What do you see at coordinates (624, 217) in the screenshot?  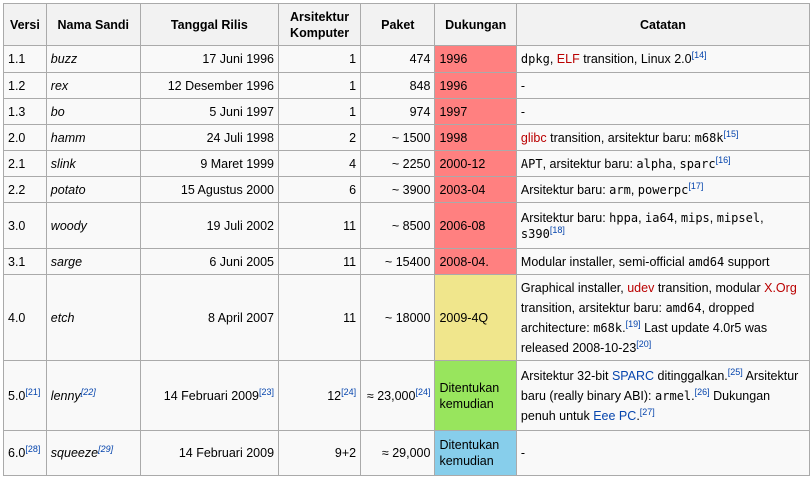 I see `note-text: hppa` at bounding box center [624, 217].